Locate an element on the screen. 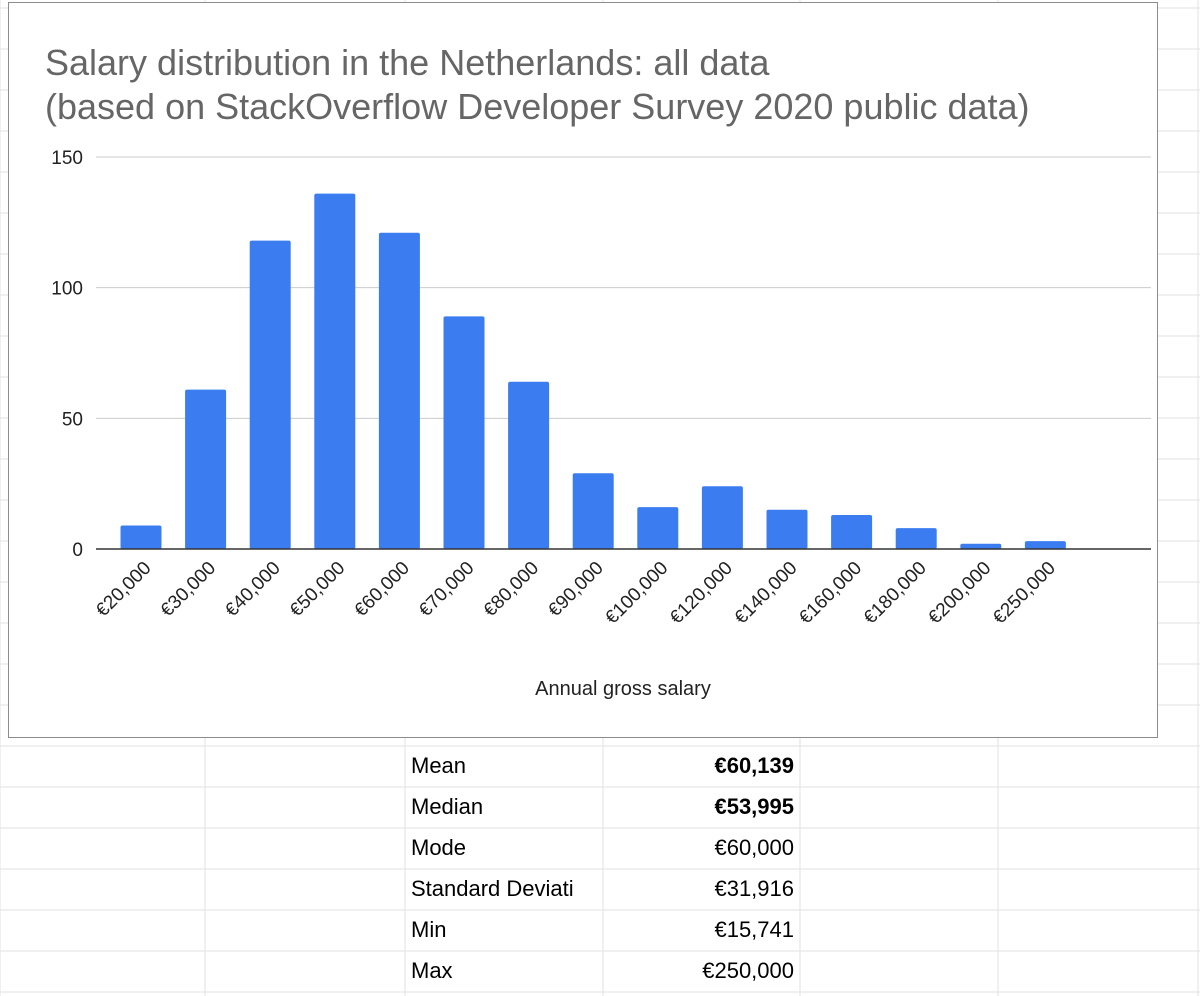 This screenshot has height=996, width=1200. y-tick-label: 100 is located at coordinates (67, 289).